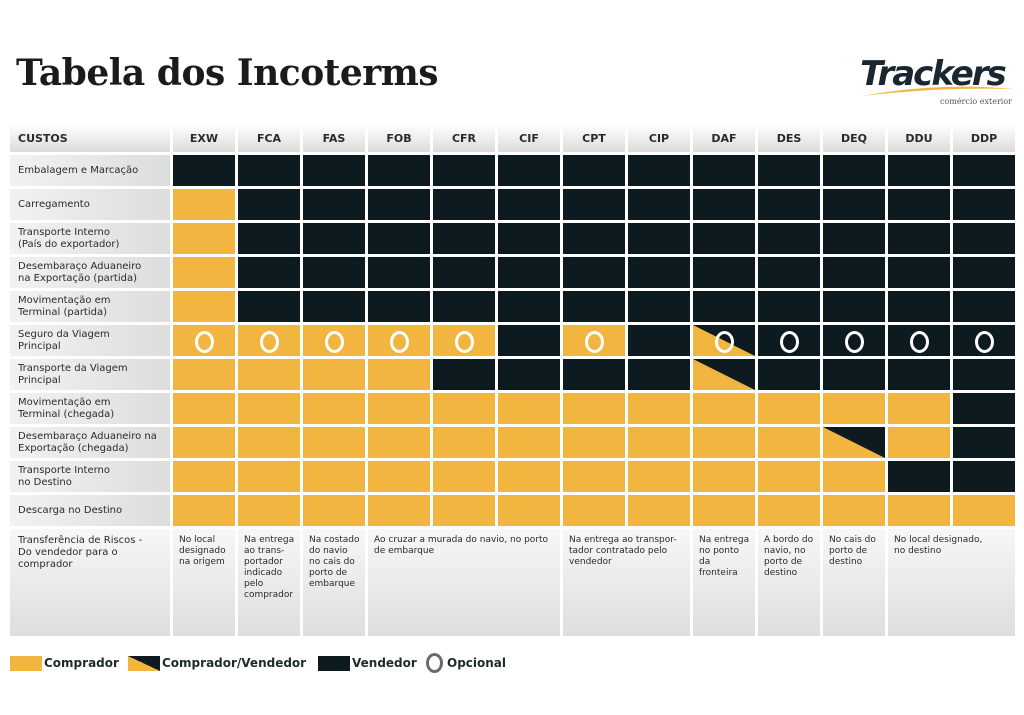 This screenshot has width=1024, height=715. What do you see at coordinates (204, 138) in the screenshot?
I see `column-header-exw: EXW` at bounding box center [204, 138].